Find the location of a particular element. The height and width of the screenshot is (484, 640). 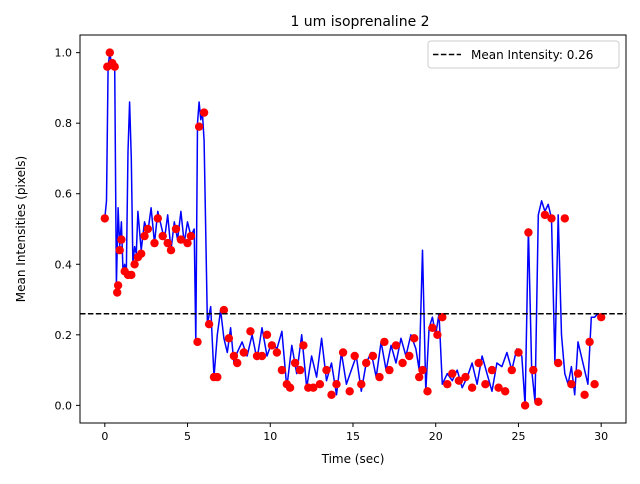

legend-label: Mean Intensity: 0.26 is located at coordinates (532, 55).